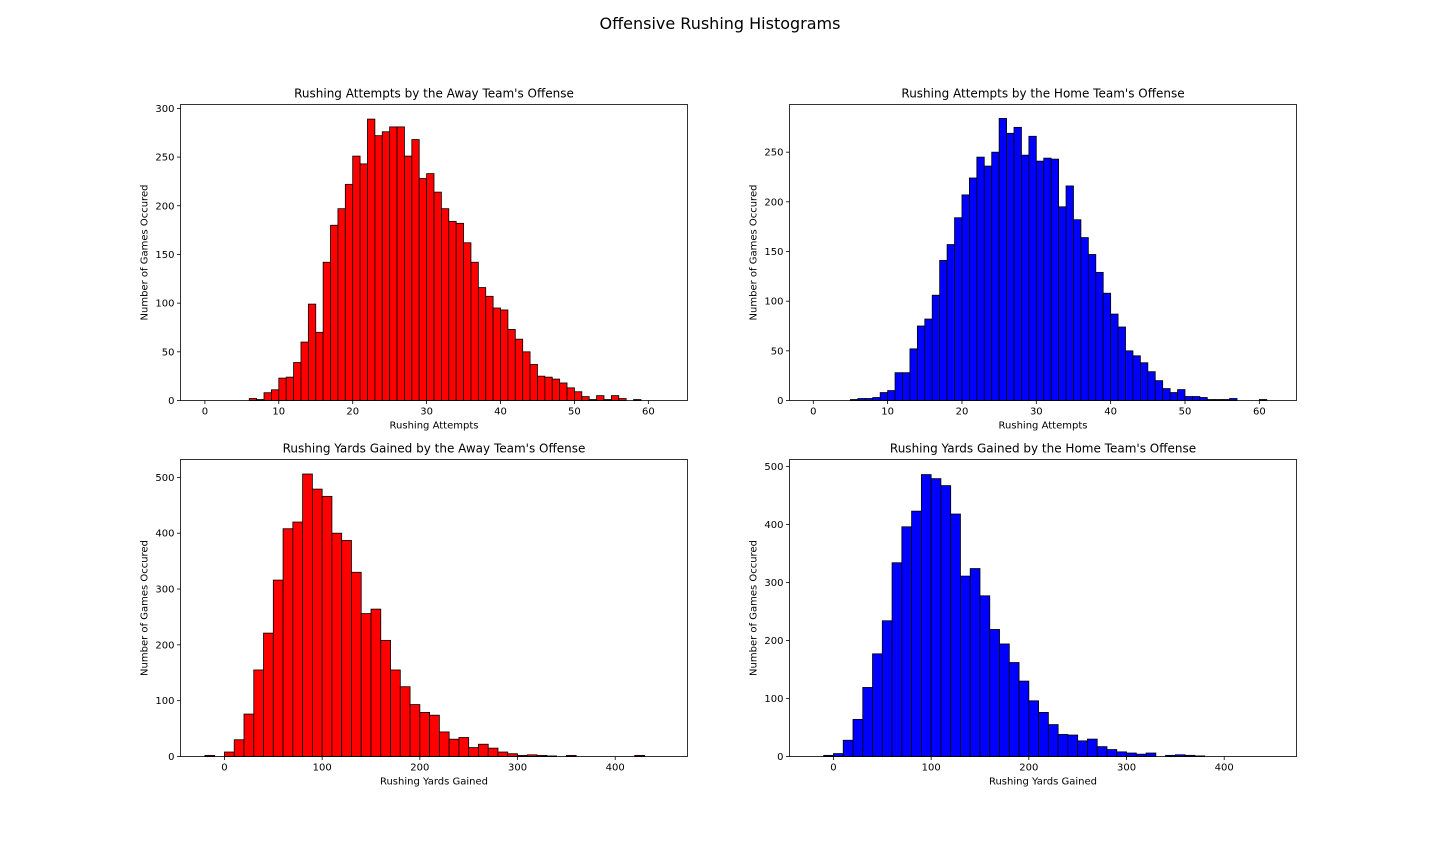 This screenshot has height=864, width=1440. What do you see at coordinates (171, 401) in the screenshot?
I see `y-tick-label: 0` at bounding box center [171, 401].